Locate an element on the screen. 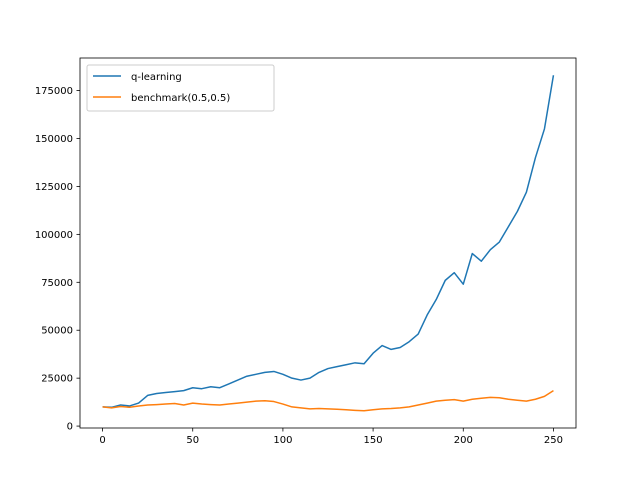 The image size is (640, 485). legend: q-learning benchmark(0.5,0.5) is located at coordinates (180, 88).